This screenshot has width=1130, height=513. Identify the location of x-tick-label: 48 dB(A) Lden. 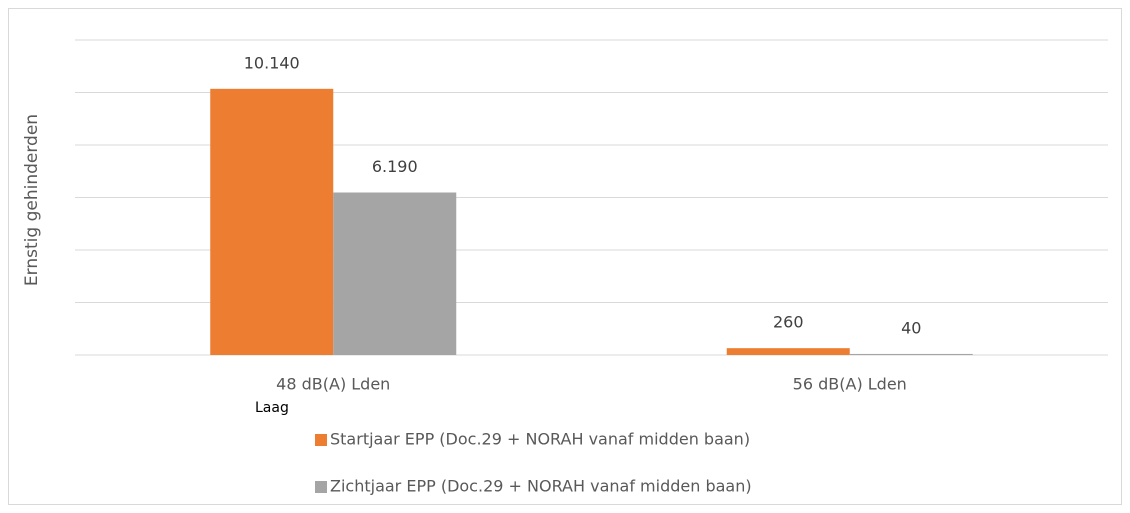
(333, 384).